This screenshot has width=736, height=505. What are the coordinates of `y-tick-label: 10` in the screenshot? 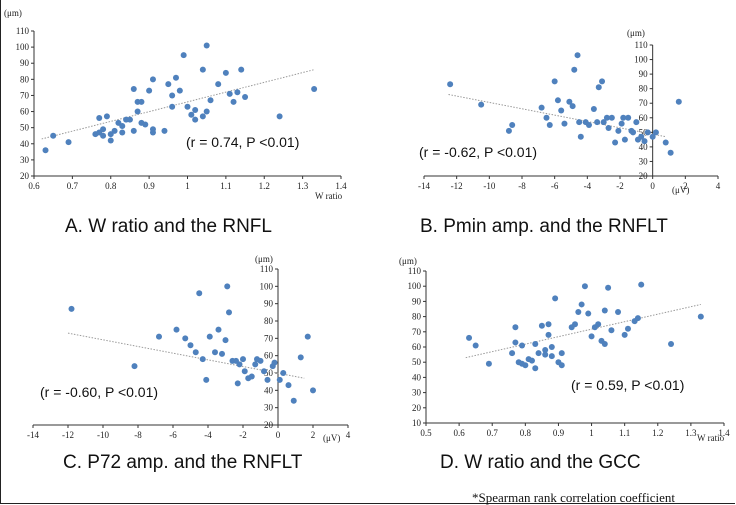 It's located at (417, 423).